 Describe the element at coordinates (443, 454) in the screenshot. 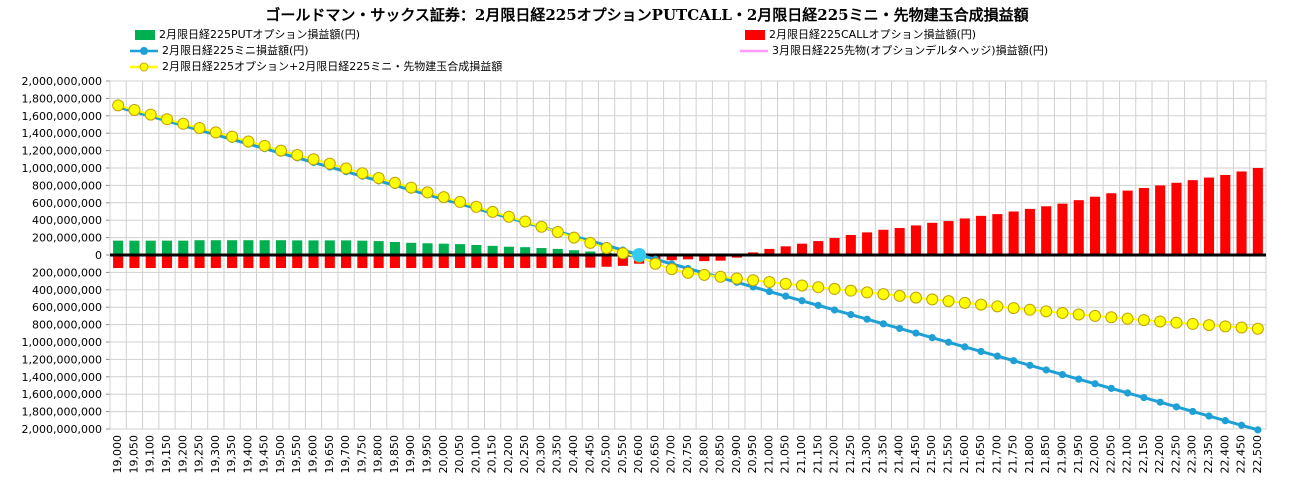

I see `x-tick-label: 20,000` at that location.